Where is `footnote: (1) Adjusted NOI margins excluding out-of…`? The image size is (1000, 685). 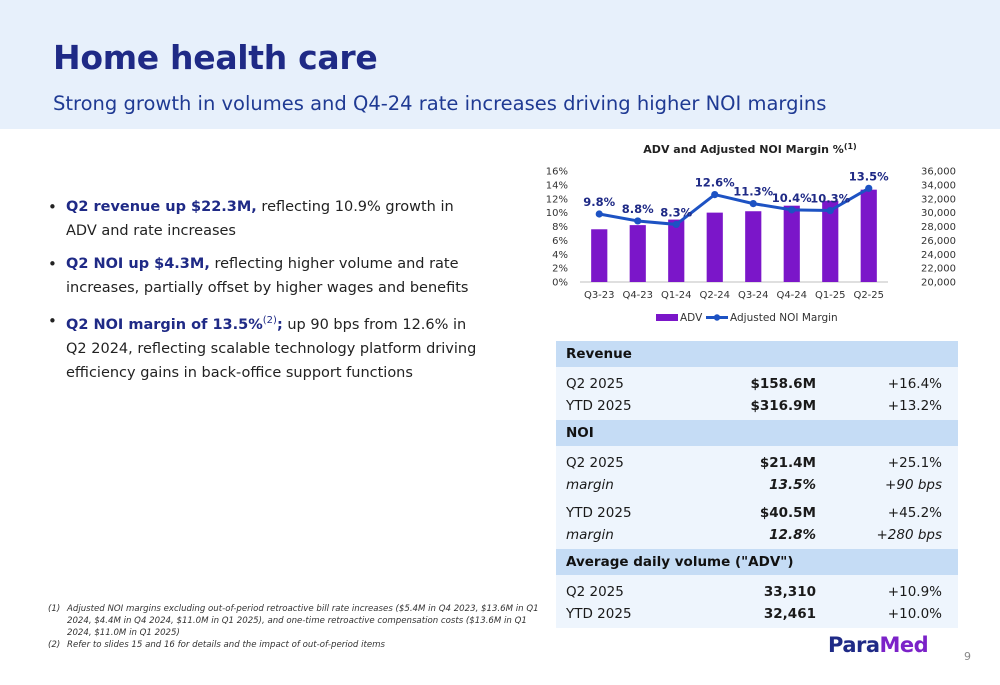 footnote: (1) Adjusted NOI margins excluding out-of… is located at coordinates (293, 621).